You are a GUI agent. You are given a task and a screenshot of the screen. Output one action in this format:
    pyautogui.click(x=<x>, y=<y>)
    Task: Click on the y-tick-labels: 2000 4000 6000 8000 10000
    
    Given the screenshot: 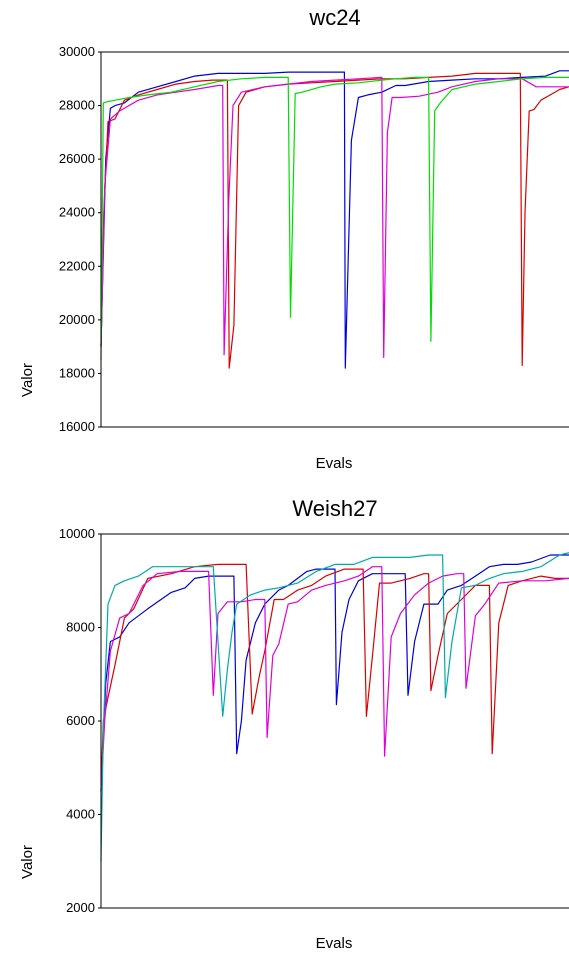 What is the action you would take?
    pyautogui.click(x=80, y=720)
    